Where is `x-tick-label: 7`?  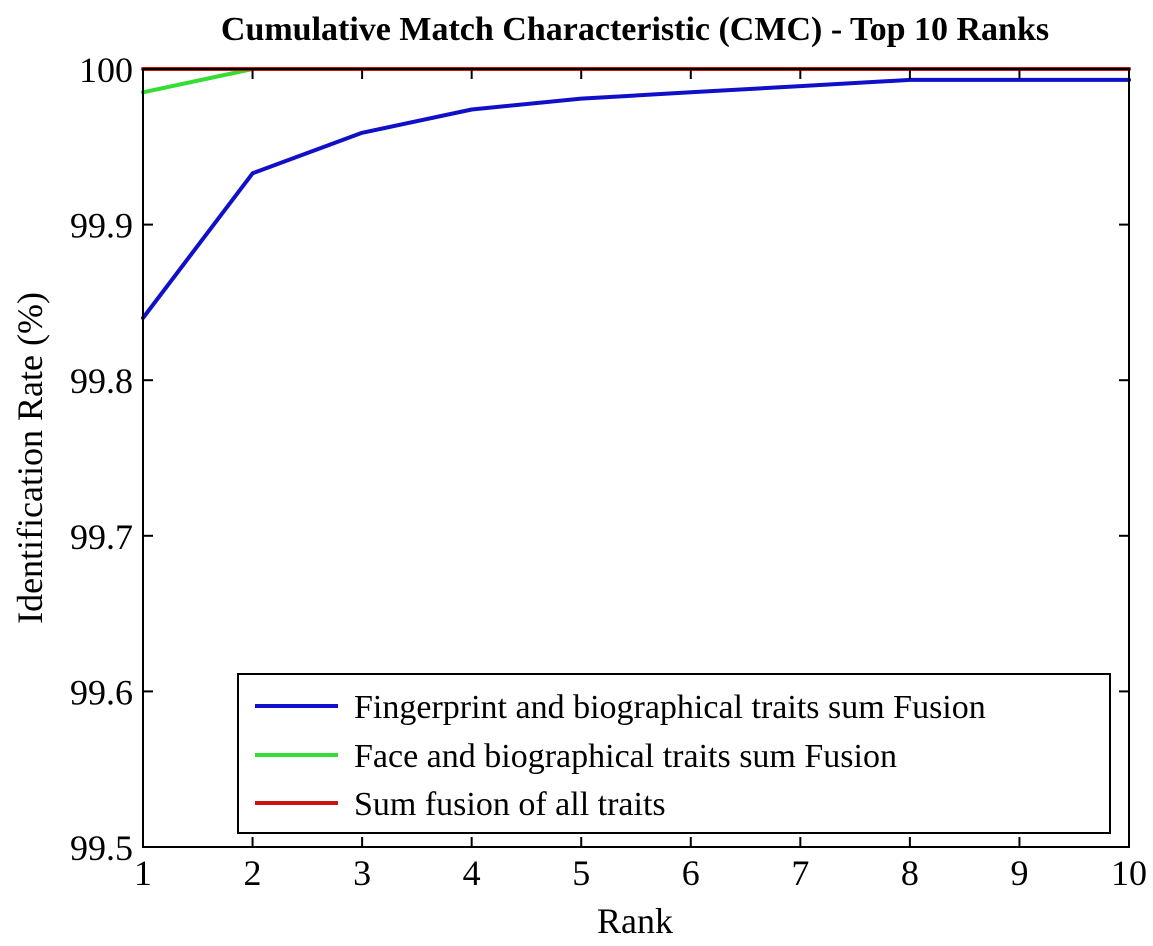 x-tick-label: 7 is located at coordinates (800, 873).